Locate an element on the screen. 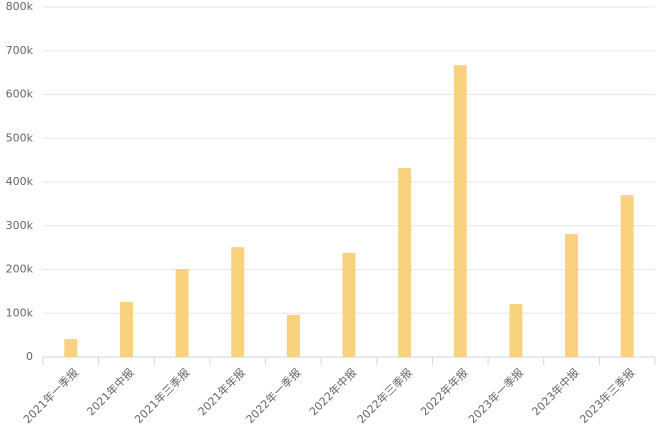  y-tick-label: 100k is located at coordinates (20, 312).